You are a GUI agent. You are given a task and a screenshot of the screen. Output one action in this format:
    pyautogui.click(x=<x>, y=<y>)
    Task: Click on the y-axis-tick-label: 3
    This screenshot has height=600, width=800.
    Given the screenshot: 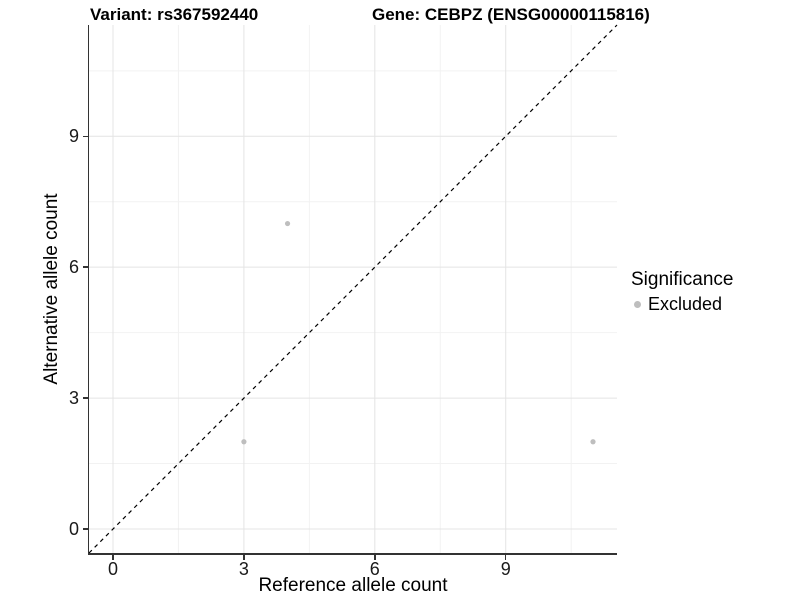 What is the action you would take?
    pyautogui.click(x=73, y=398)
    